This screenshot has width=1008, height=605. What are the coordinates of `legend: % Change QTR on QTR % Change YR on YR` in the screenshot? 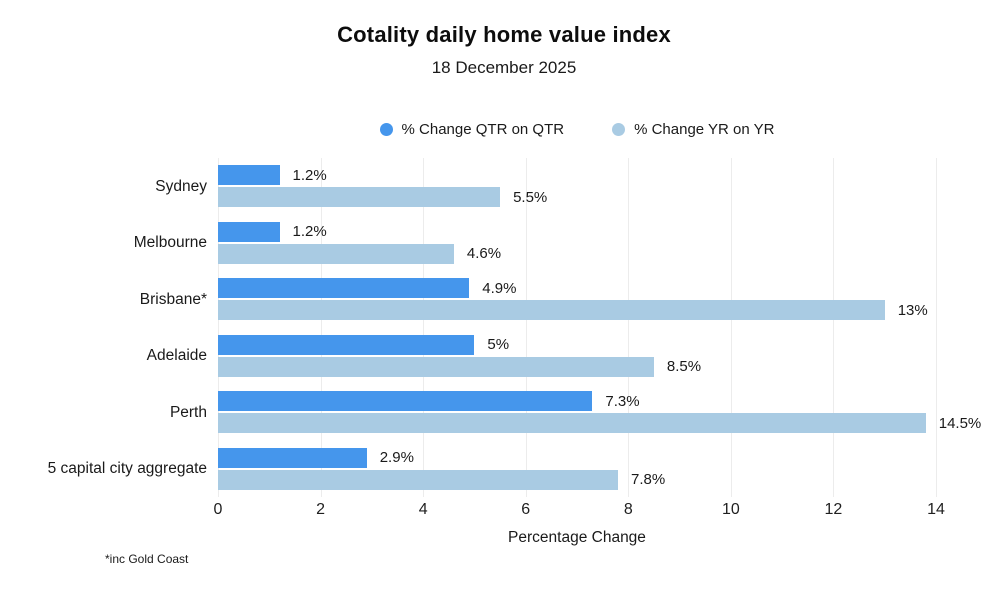 It's located at (577, 129).